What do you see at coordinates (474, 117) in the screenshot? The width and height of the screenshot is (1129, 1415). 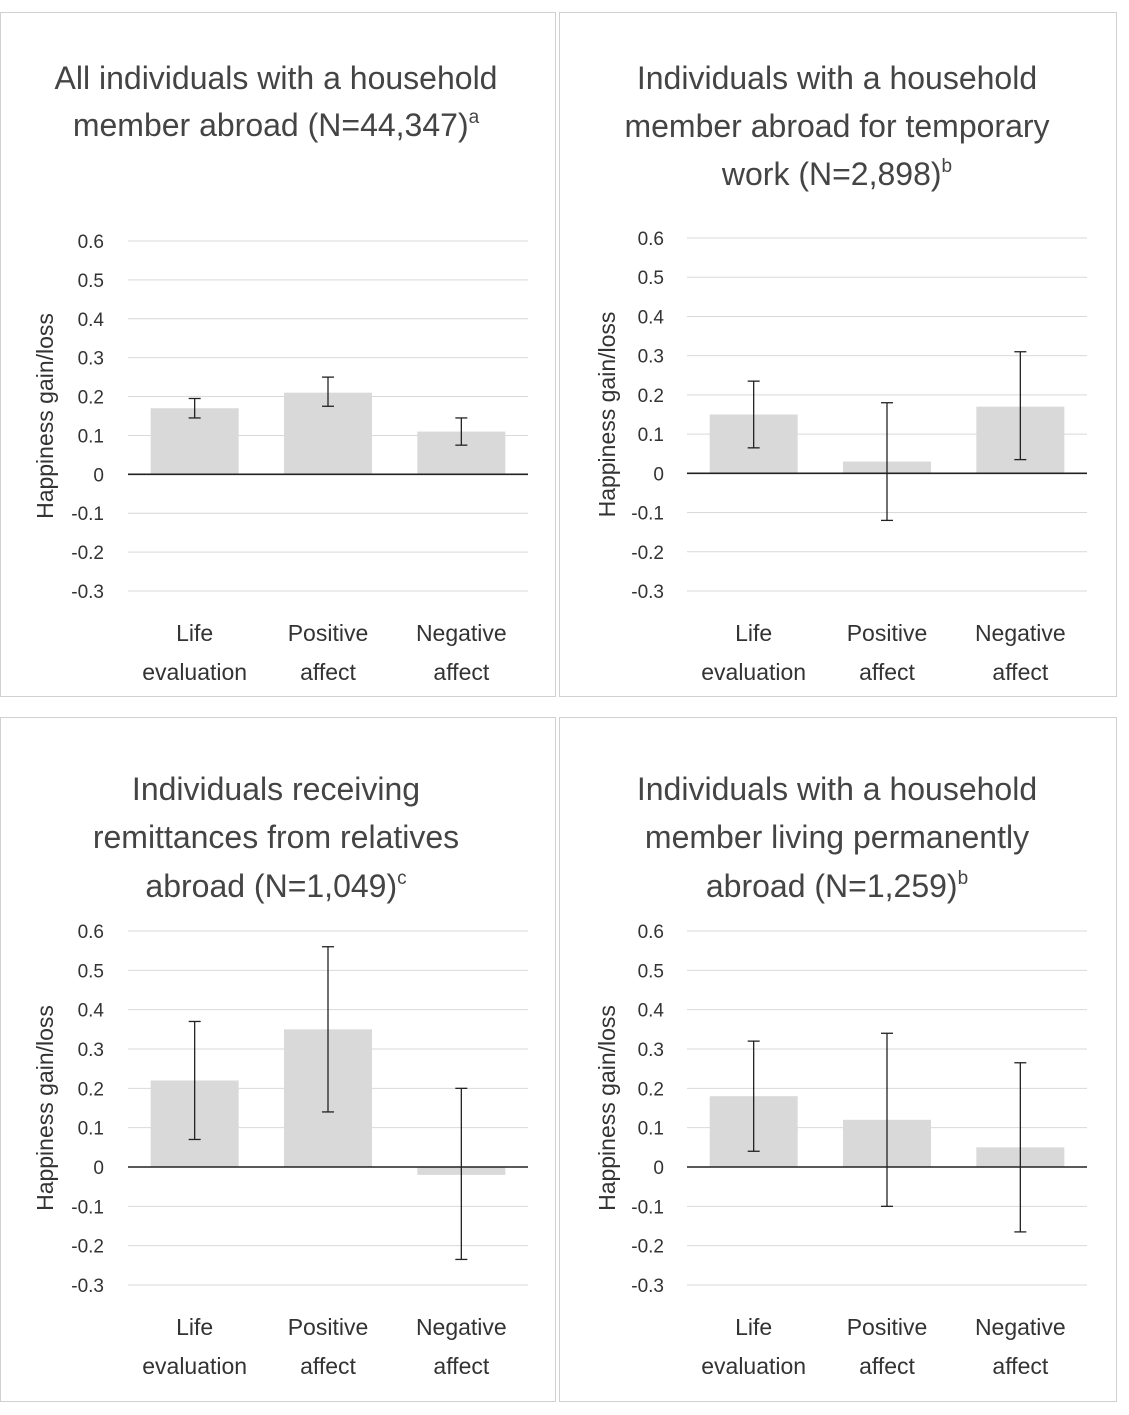 I see `chart-title-superscript: a` at bounding box center [474, 117].